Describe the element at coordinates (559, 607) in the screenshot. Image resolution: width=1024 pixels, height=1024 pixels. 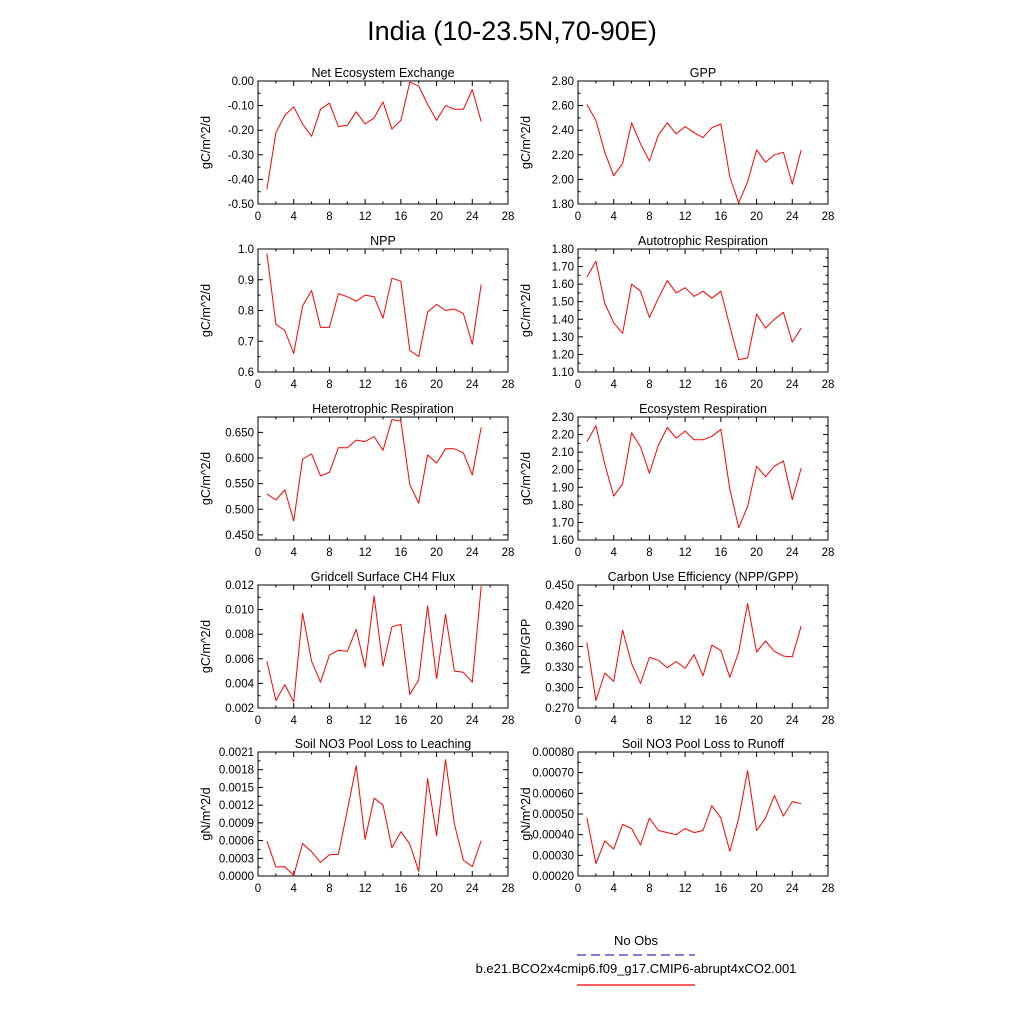
I see `y-tick-label: 0.420` at that location.